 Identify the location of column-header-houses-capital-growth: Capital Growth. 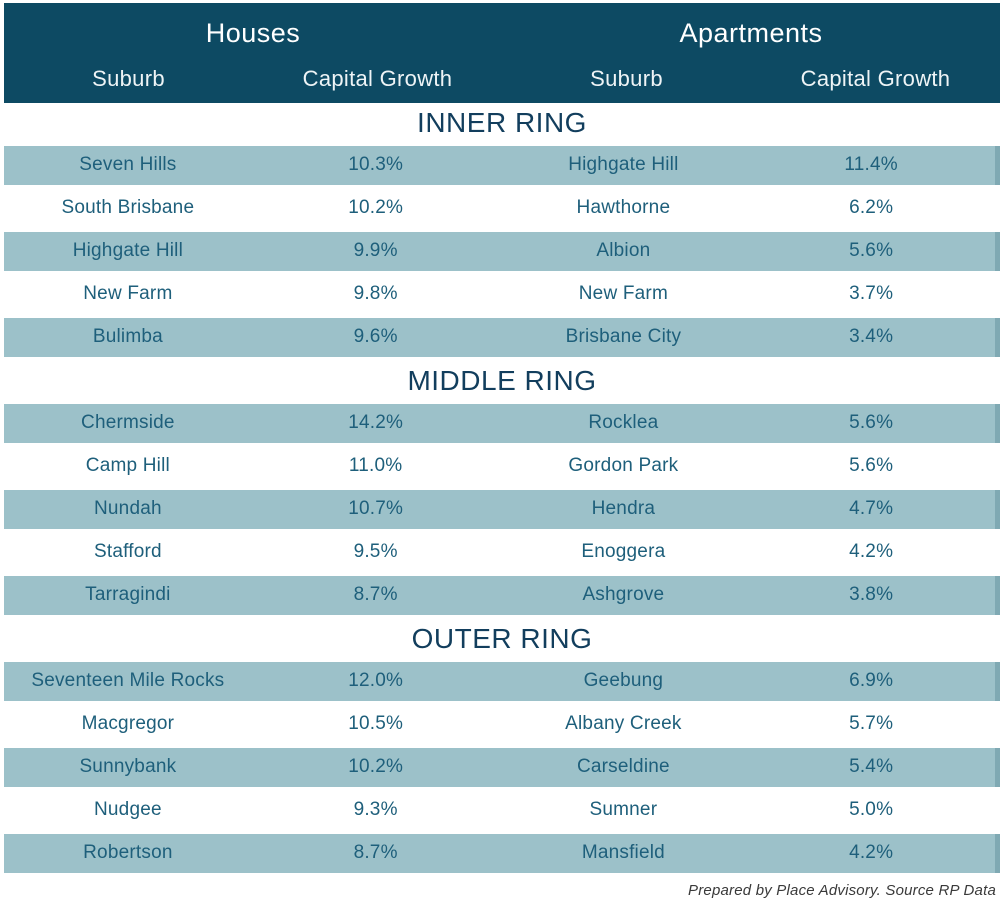
(377, 78).